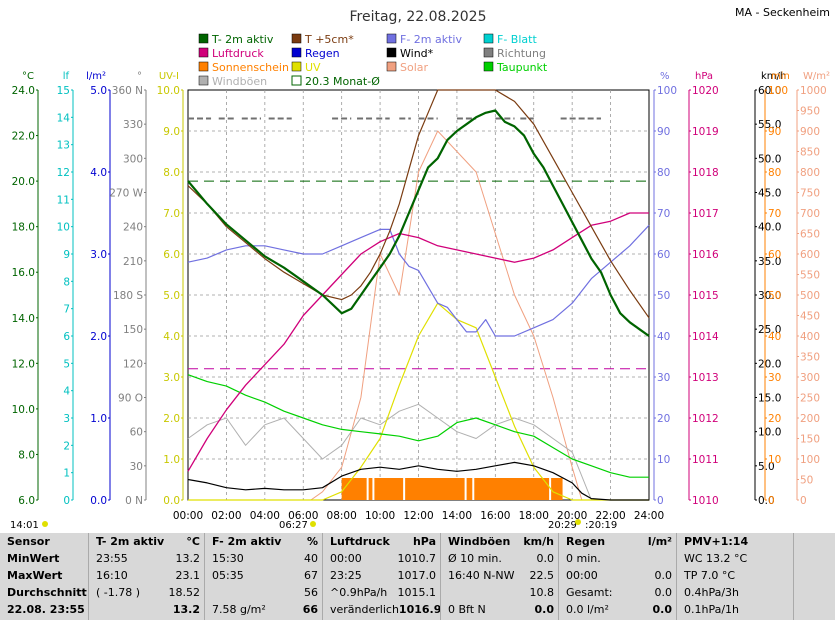  Describe the element at coordinates (23, 137) in the screenshot. I see `axis-tick-label-temp: 22.0` at that location.